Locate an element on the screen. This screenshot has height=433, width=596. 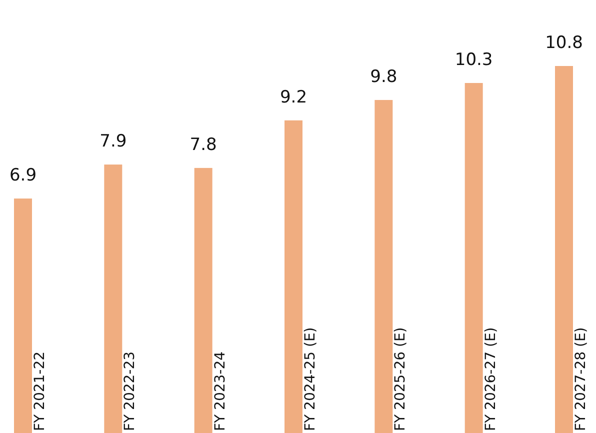
x-tick-label: FY 2023-24 is located at coordinates (220, 391).